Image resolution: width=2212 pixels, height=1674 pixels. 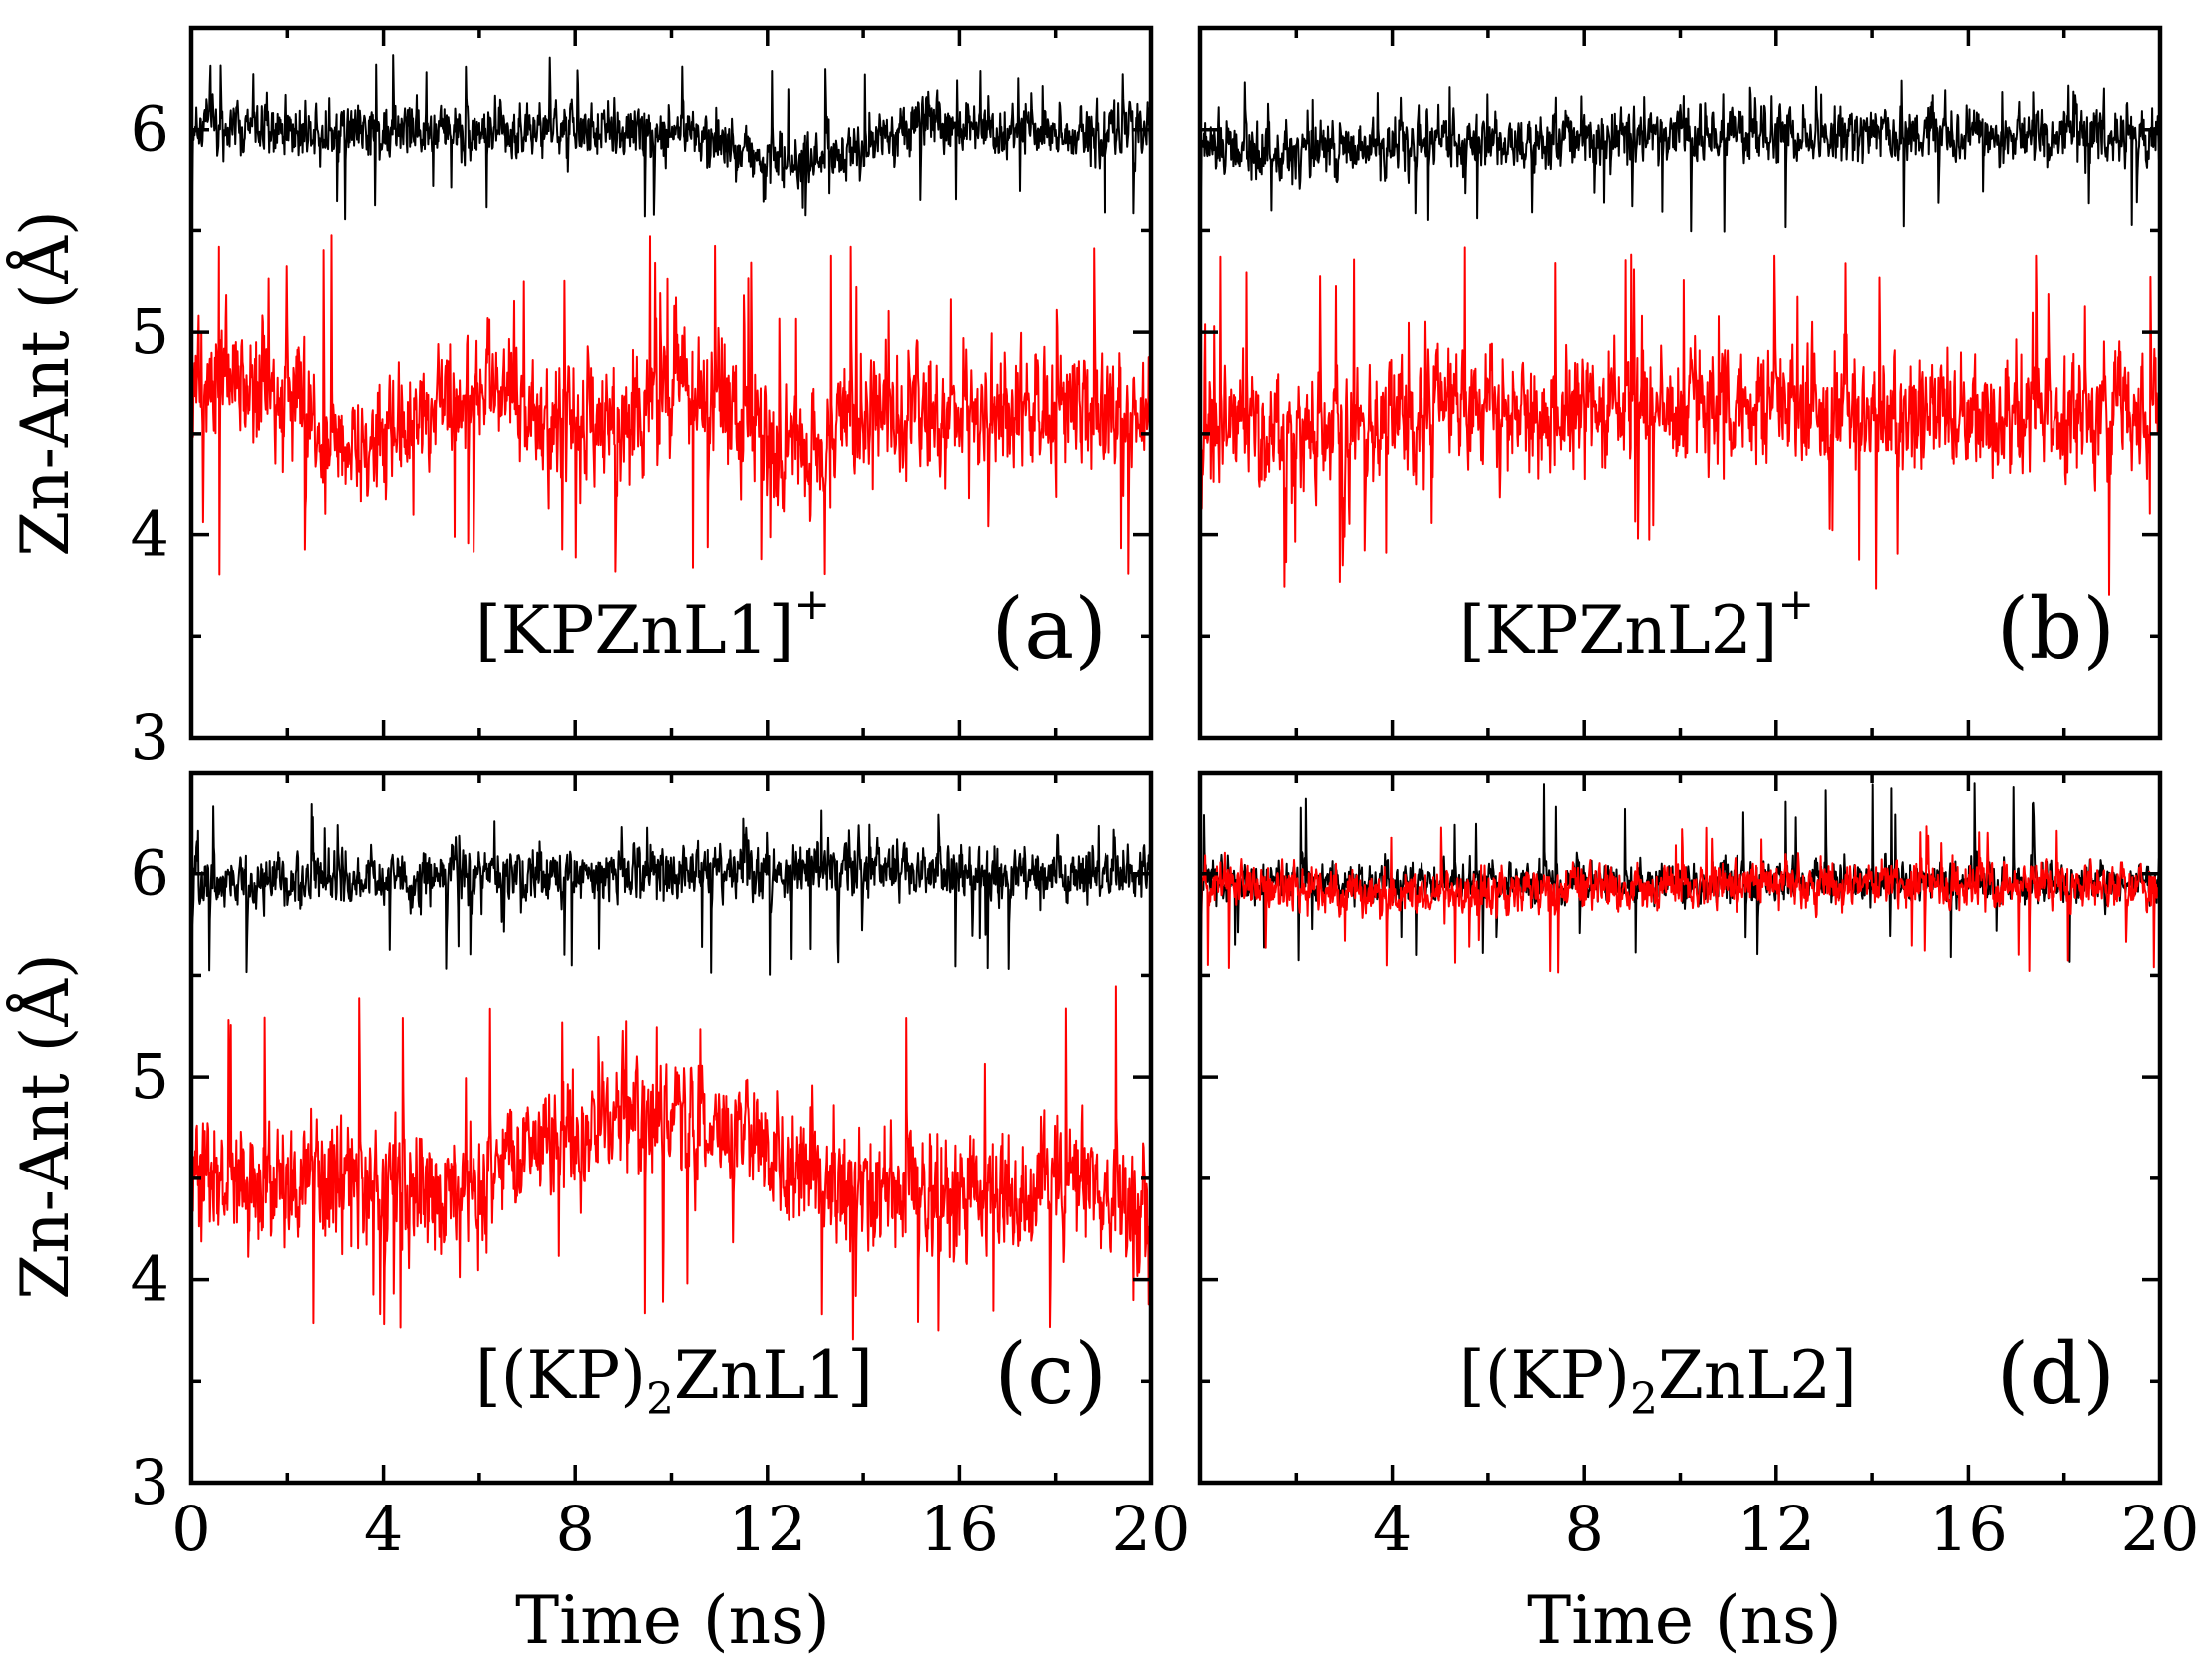 What do you see at coordinates (2160, 1529) in the screenshot?
I see `panel-d-xtick-label: 20` at bounding box center [2160, 1529].